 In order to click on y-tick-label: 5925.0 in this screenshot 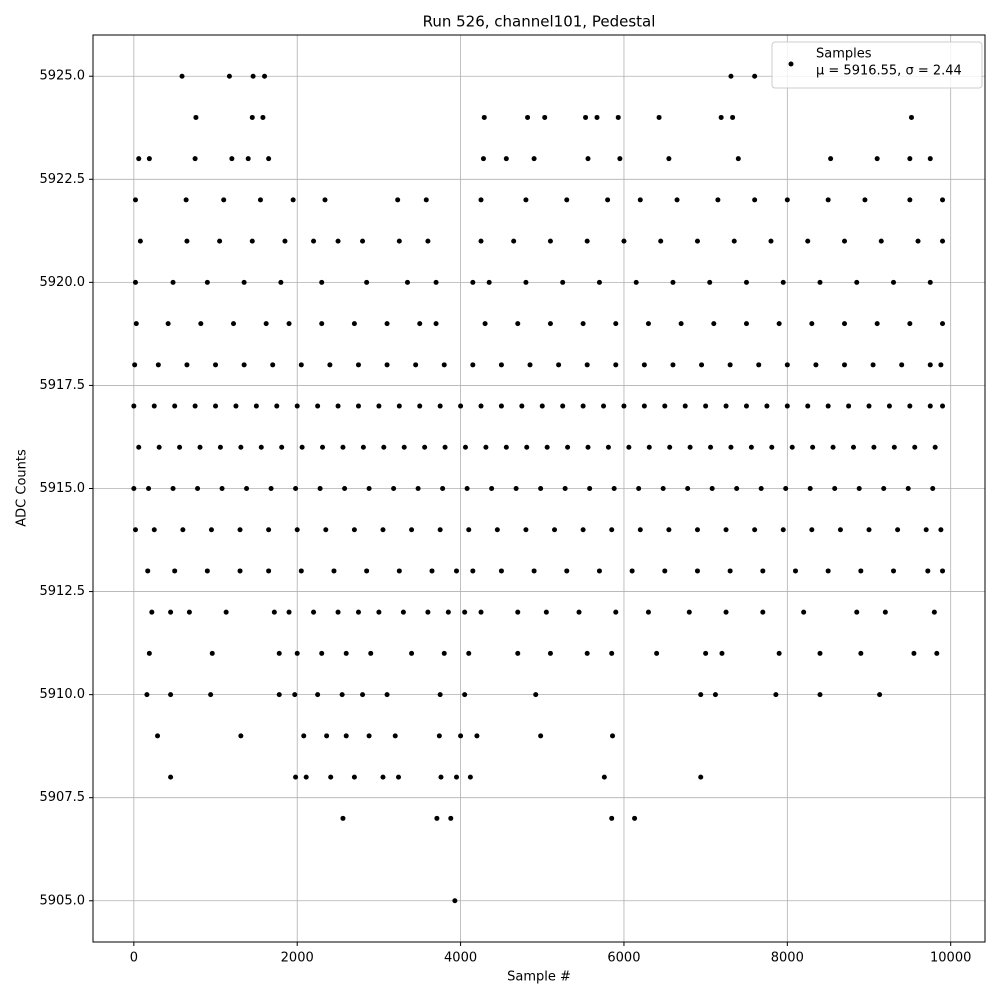, I will do `click(63, 76)`.